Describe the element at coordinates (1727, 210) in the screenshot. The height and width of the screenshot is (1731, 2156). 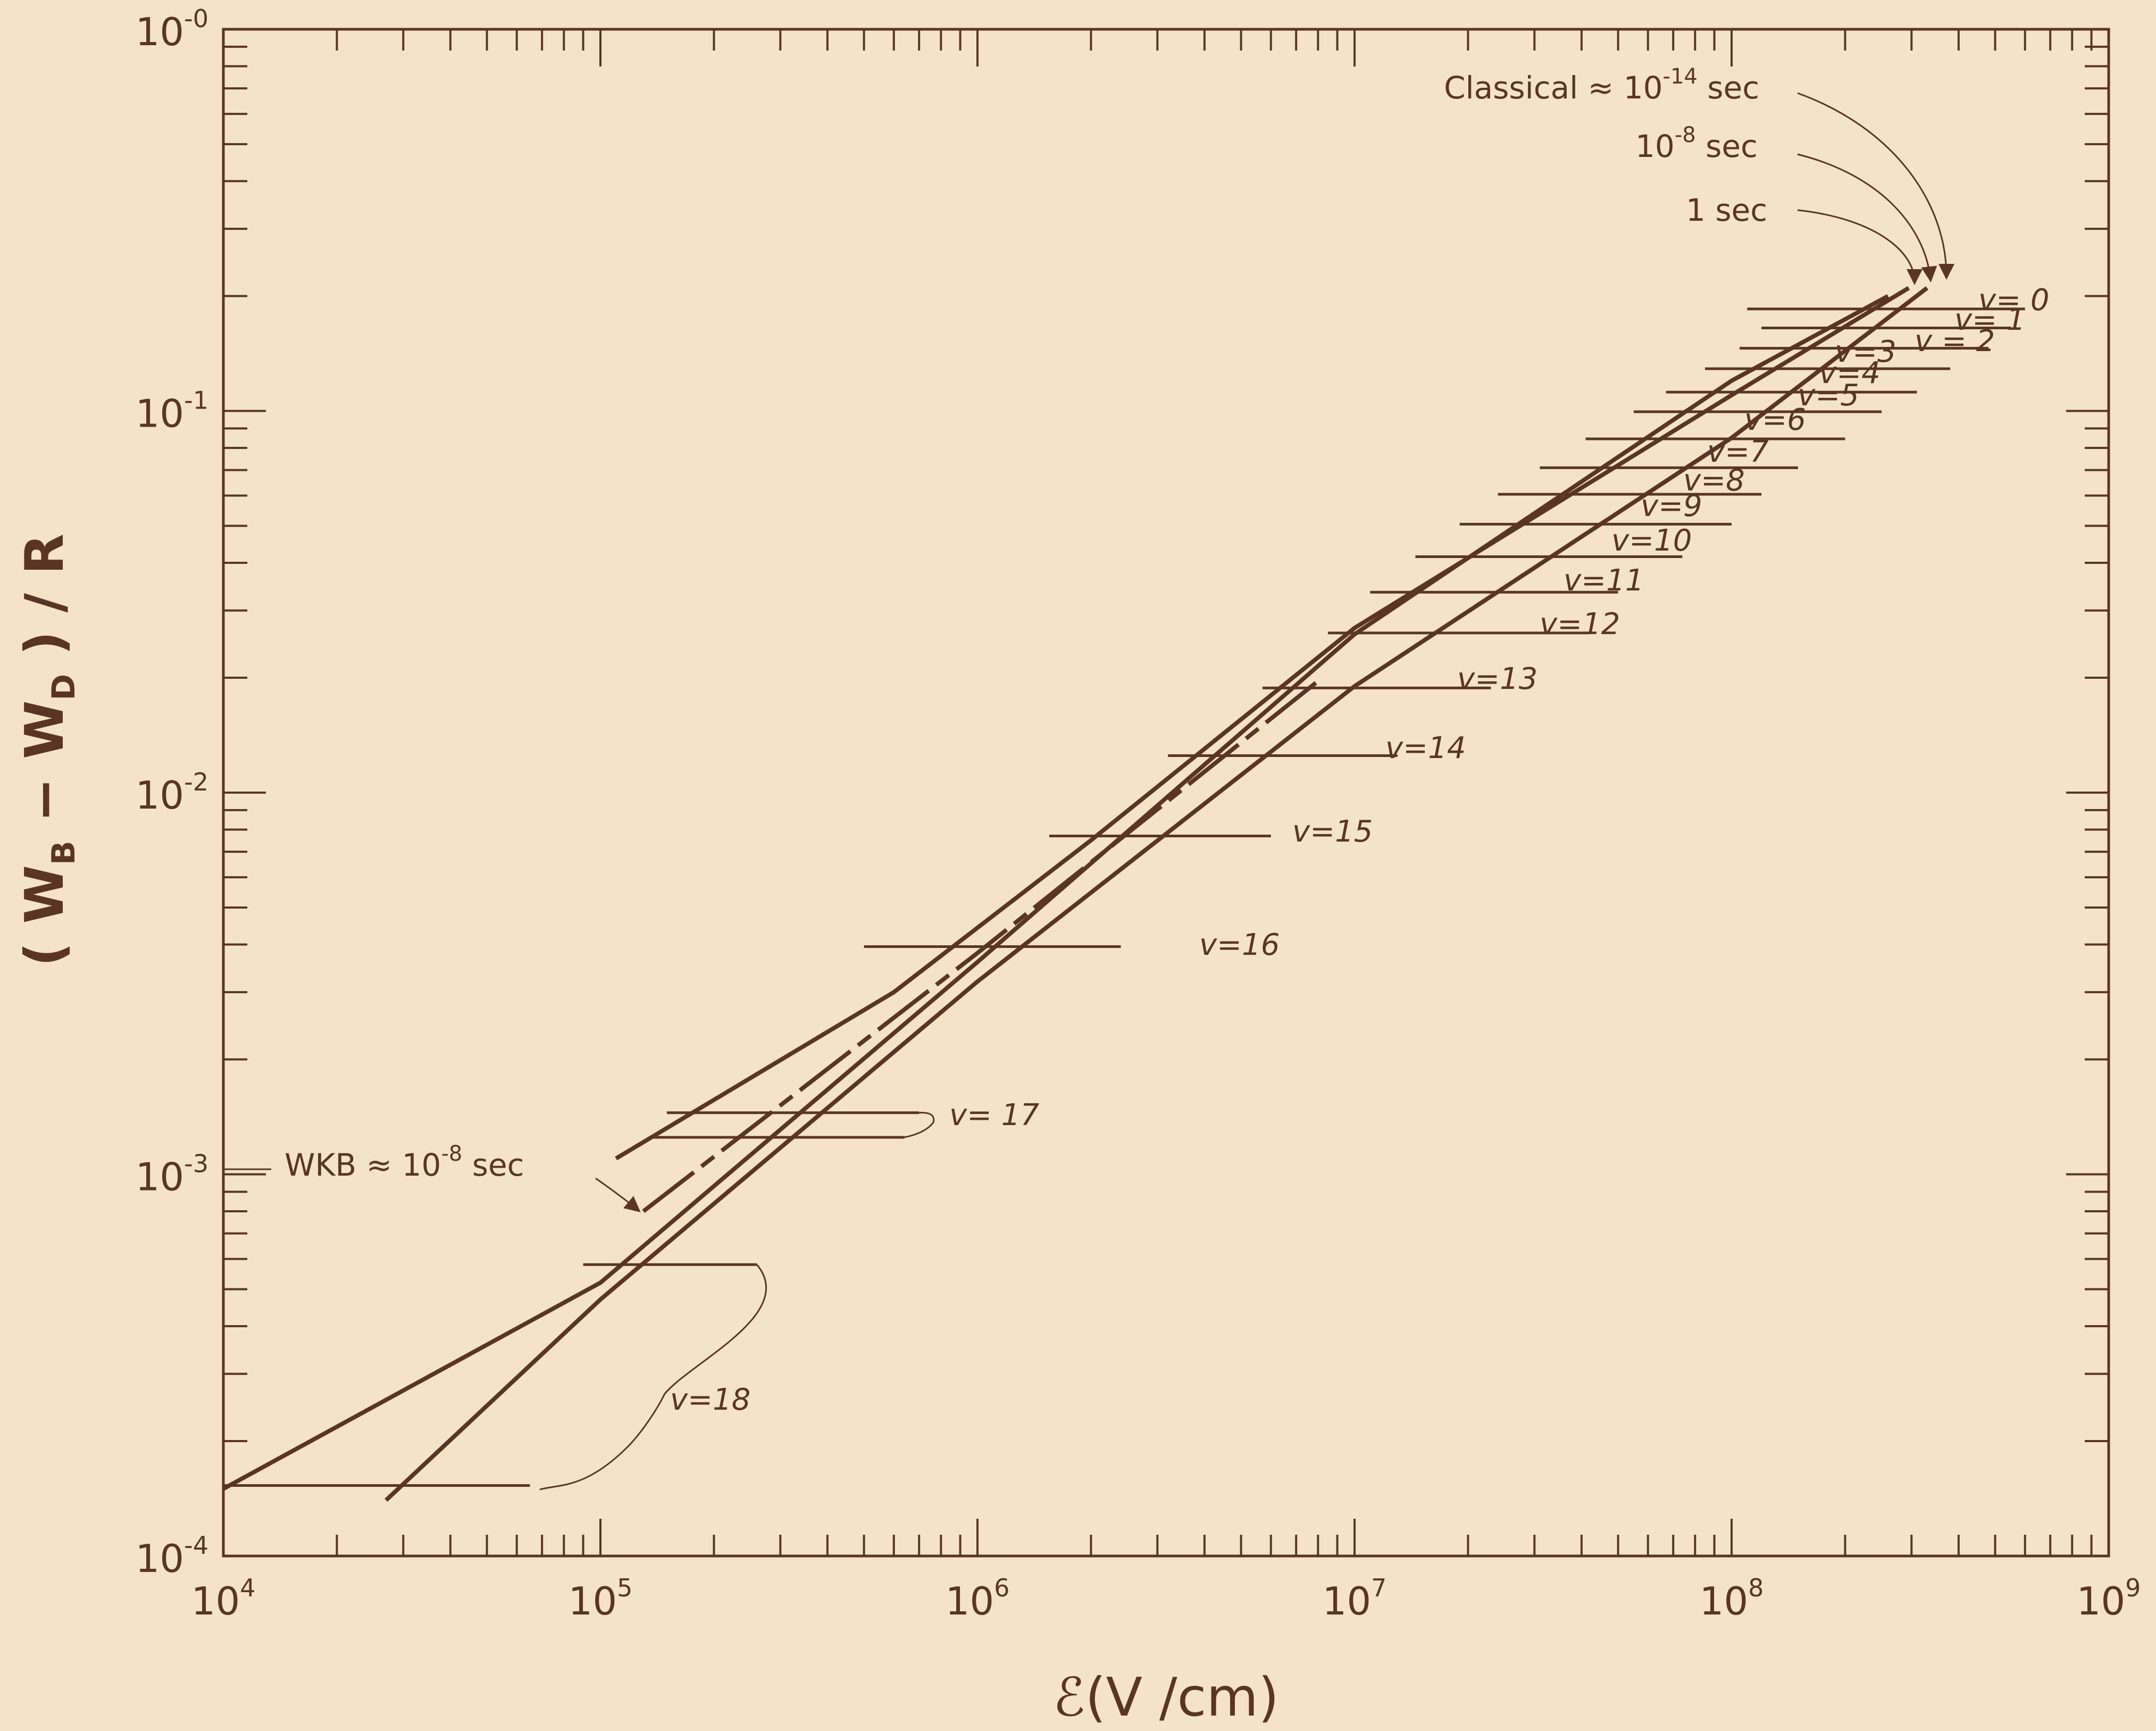
I see `annotation-onesec: 1 sec` at that location.